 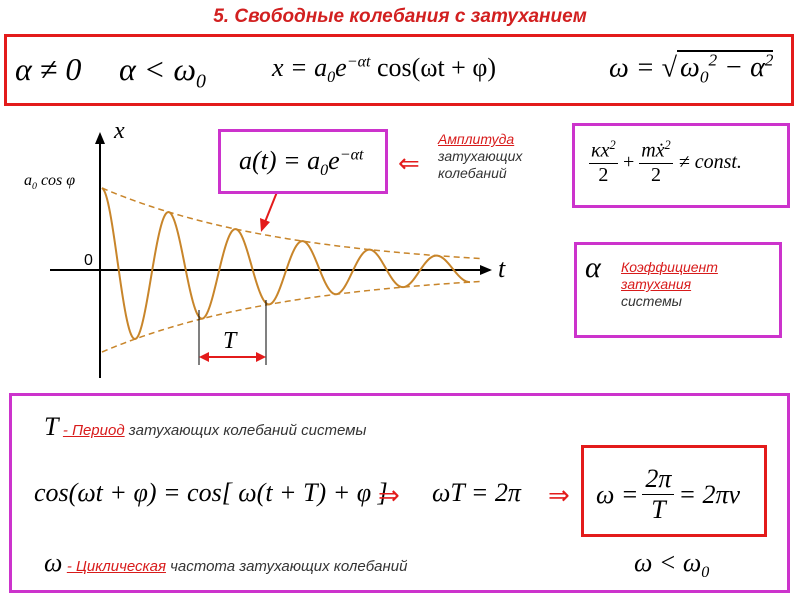 I want to click on implies-arrow-1: ⇒, so click(x=389, y=495).